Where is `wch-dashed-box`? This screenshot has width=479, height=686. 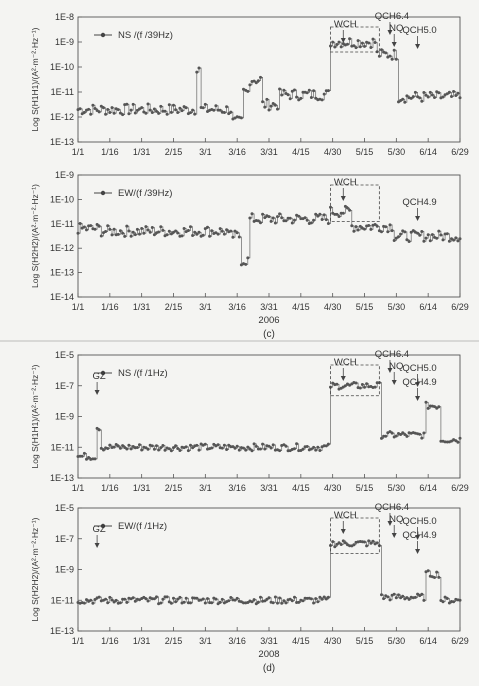 wch-dashed-box is located at coordinates (355, 39).